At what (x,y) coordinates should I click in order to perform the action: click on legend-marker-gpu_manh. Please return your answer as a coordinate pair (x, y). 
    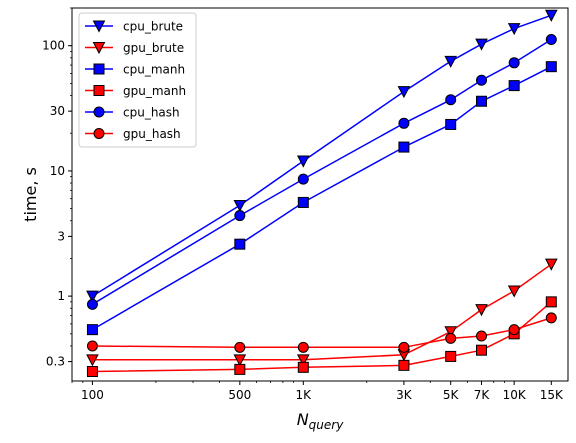
    Looking at the image, I should click on (99, 90).